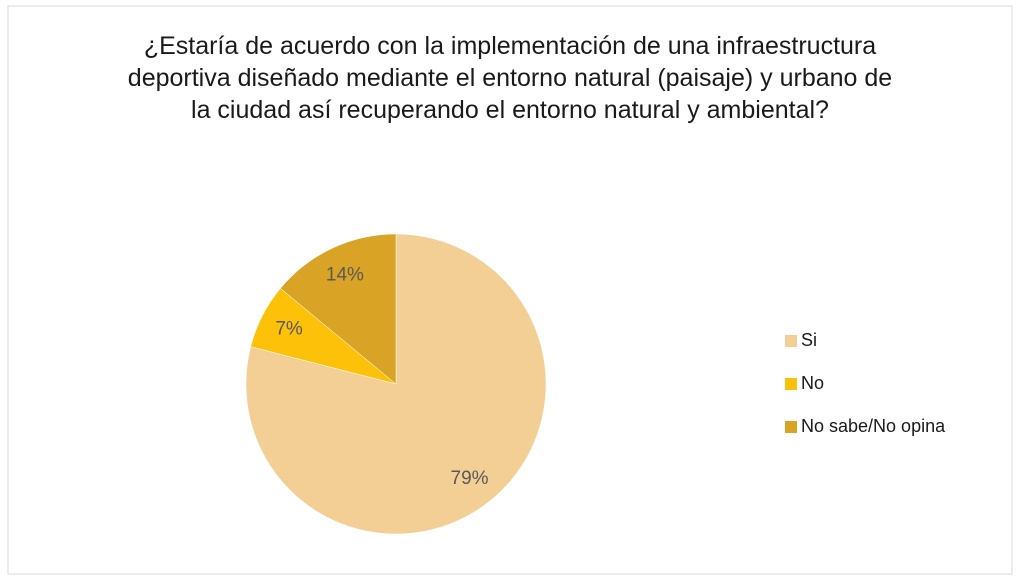 Image resolution: width=1019 pixels, height=580 pixels. I want to click on legend-label: Si, so click(809, 340).